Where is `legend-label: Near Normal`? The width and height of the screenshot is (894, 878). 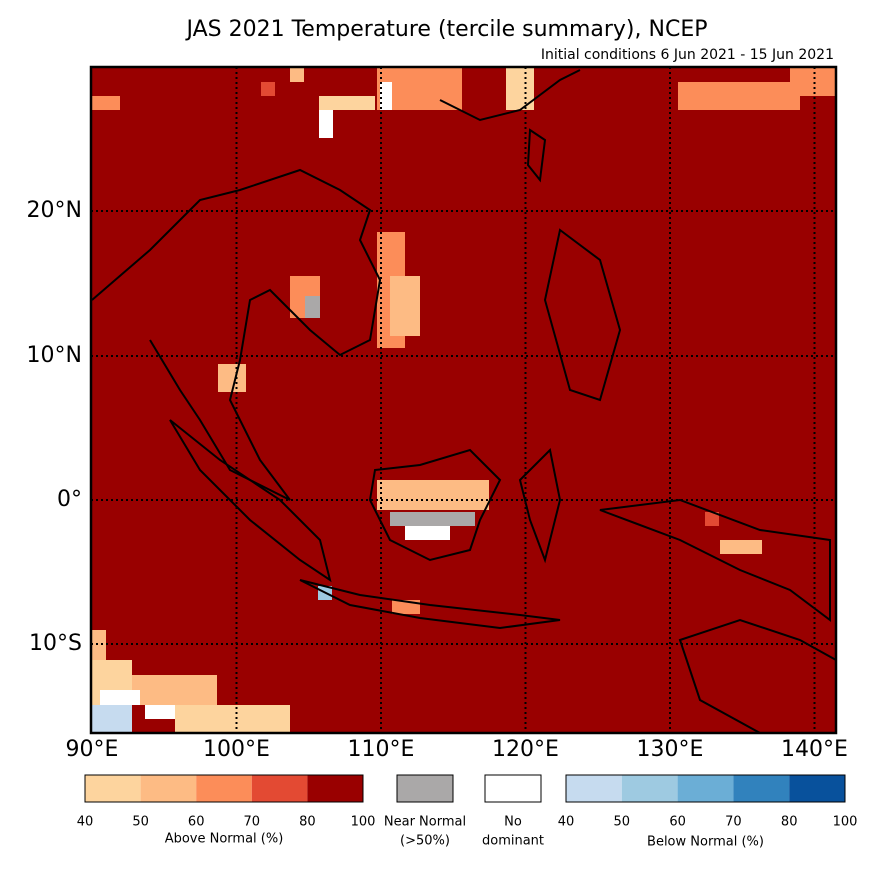
legend-label: Near Normal is located at coordinates (425, 822).